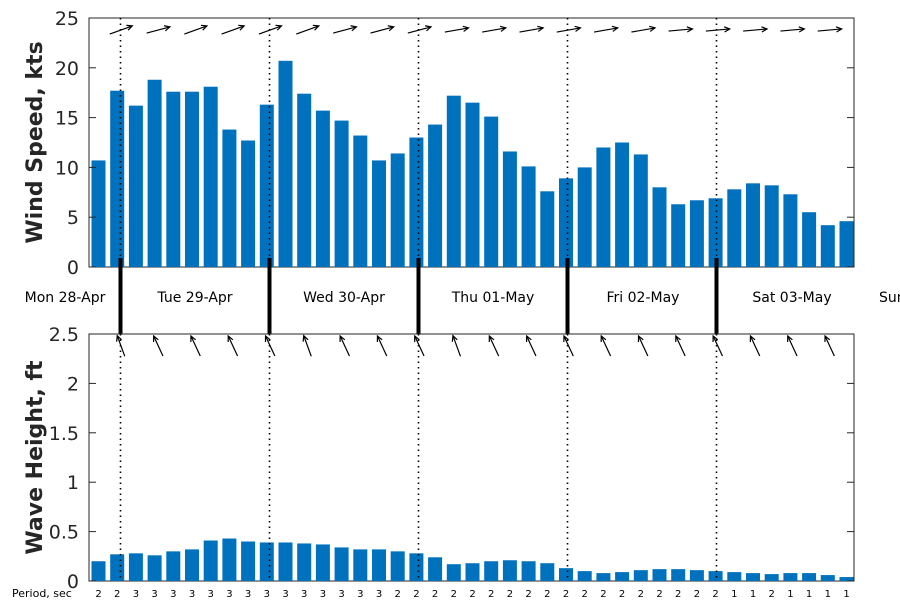 The width and height of the screenshot is (900, 600). I want to click on day-label: Fri 02-May, so click(643, 298).